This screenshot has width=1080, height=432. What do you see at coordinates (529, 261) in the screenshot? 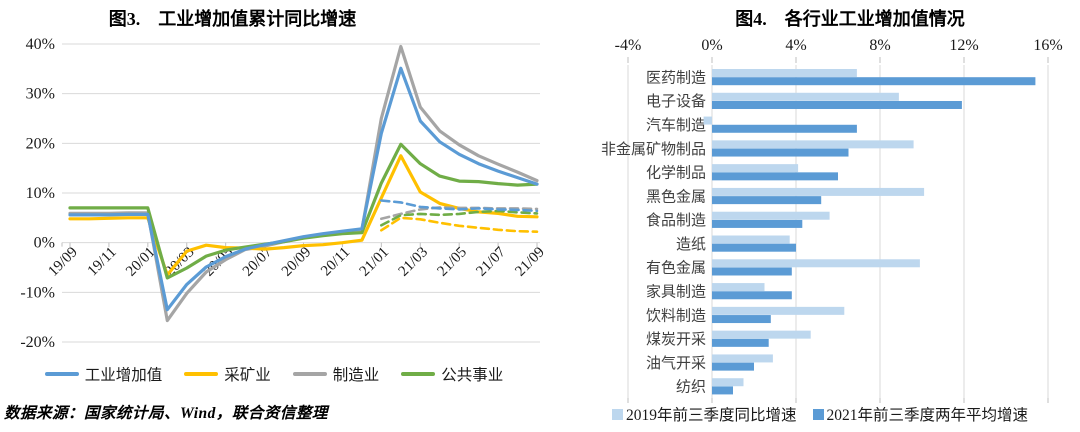
I see `x-axis-tick-label: 21/09` at bounding box center [529, 261].